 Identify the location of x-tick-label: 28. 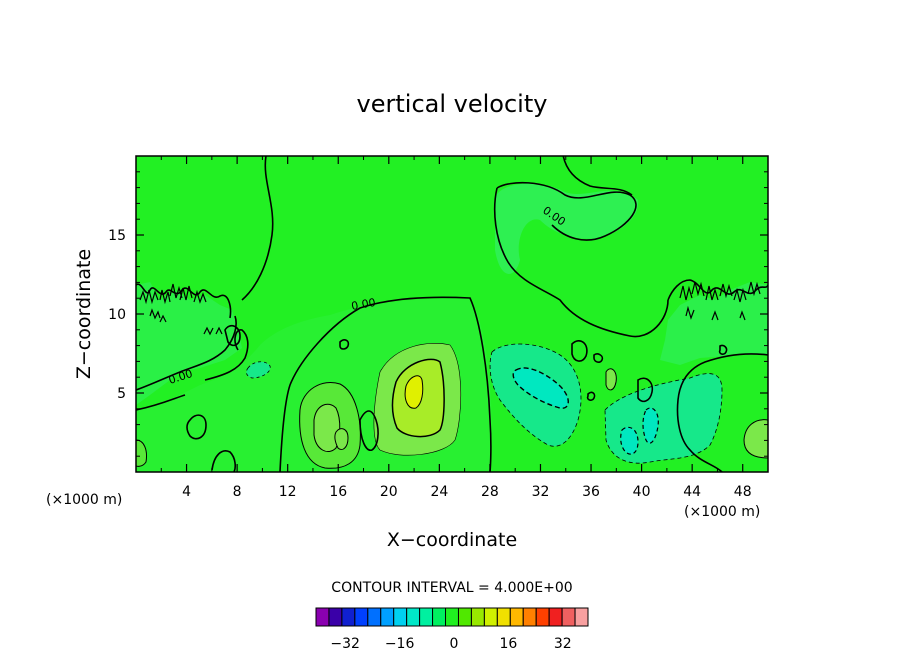
(490, 492).